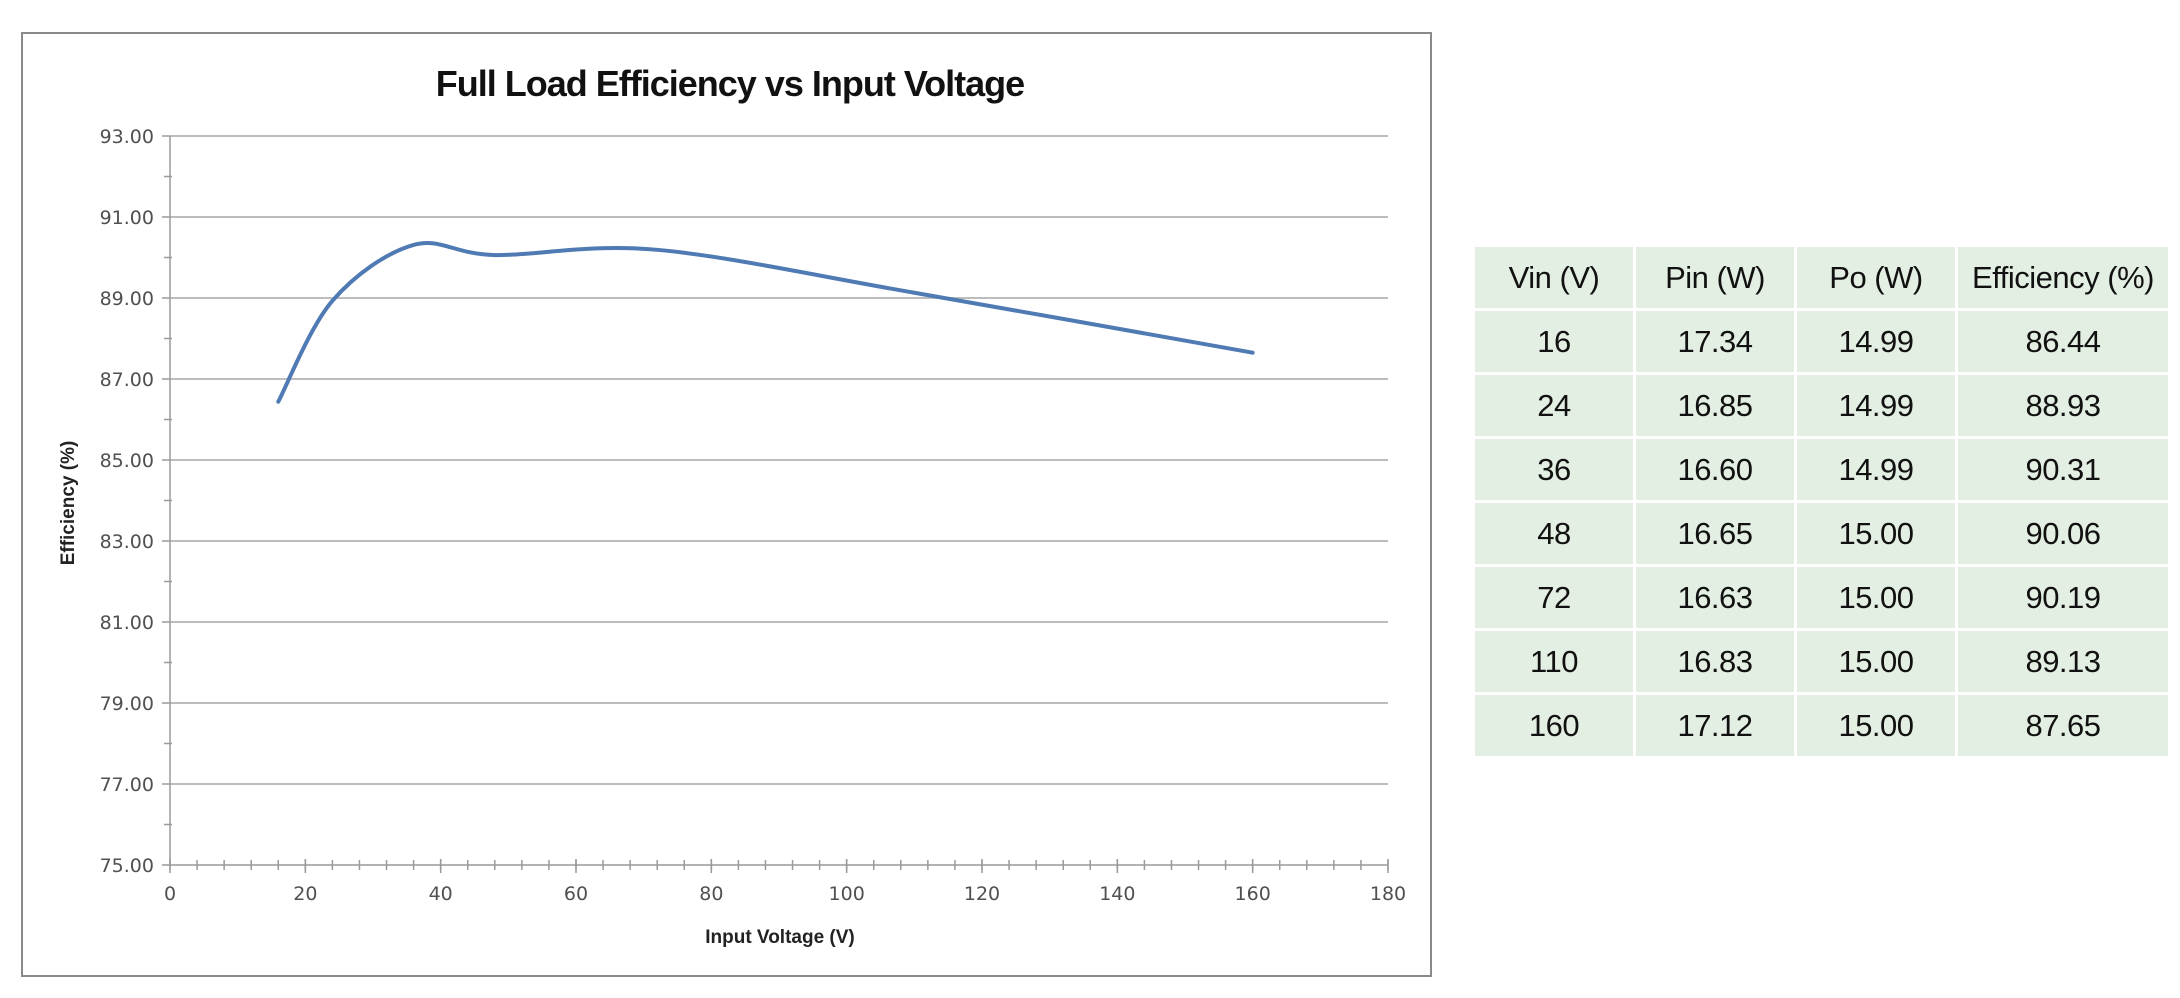 This screenshot has width=2180, height=998. What do you see at coordinates (1715, 661) in the screenshot?
I see `cell-pin: 16.83` at bounding box center [1715, 661].